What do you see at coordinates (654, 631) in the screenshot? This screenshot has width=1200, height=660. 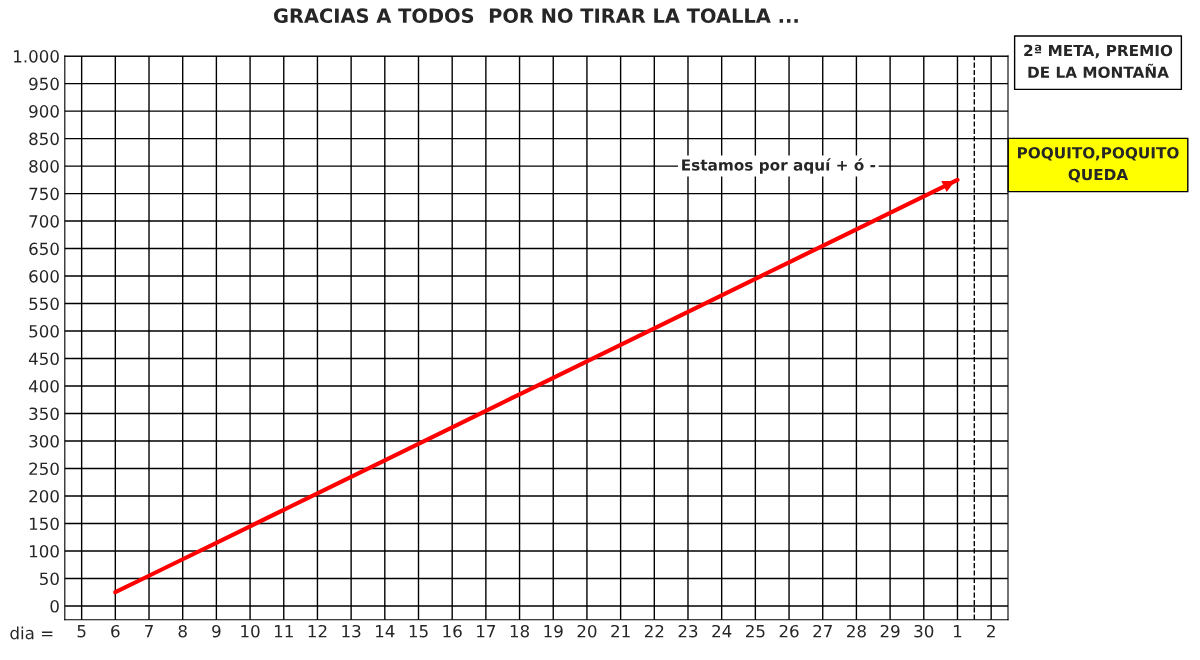 I see `x-tick-label: 22` at bounding box center [654, 631].